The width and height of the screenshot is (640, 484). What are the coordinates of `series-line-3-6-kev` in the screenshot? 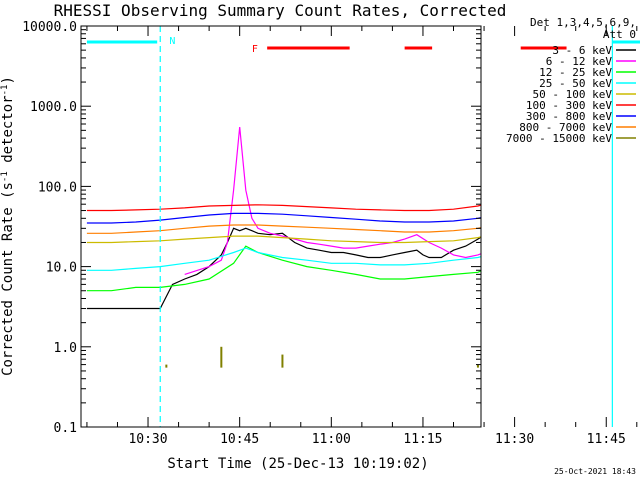 It's located at (283, 268).